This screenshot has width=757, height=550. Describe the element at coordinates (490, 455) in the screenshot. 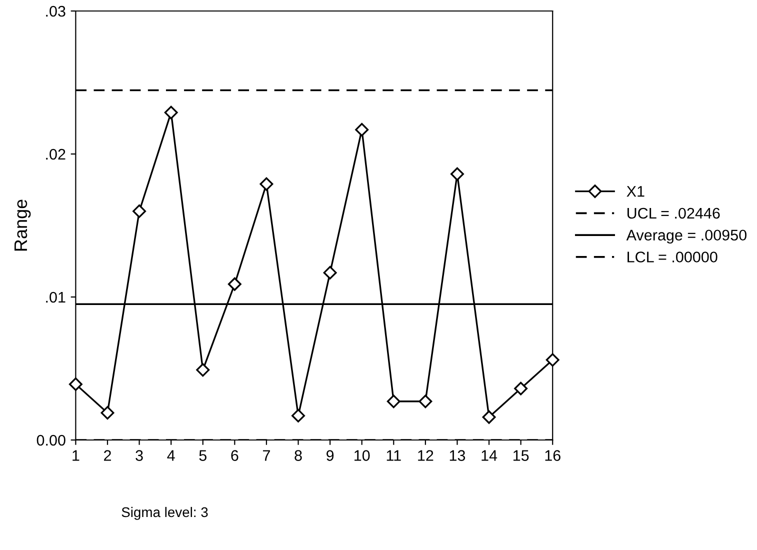

I see `x-tick-label: 14` at that location.